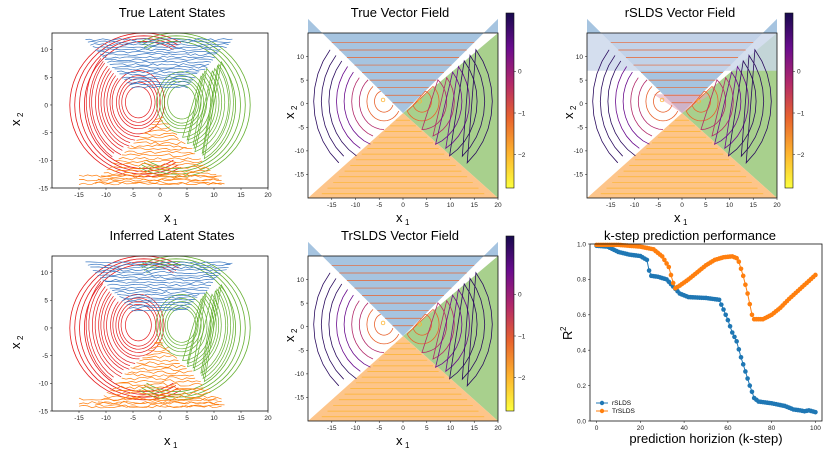 Image resolution: width=830 pixels, height=453 pixels. Describe the element at coordinates (160, 195) in the screenshot. I see `x-tick-label: 0` at that location.